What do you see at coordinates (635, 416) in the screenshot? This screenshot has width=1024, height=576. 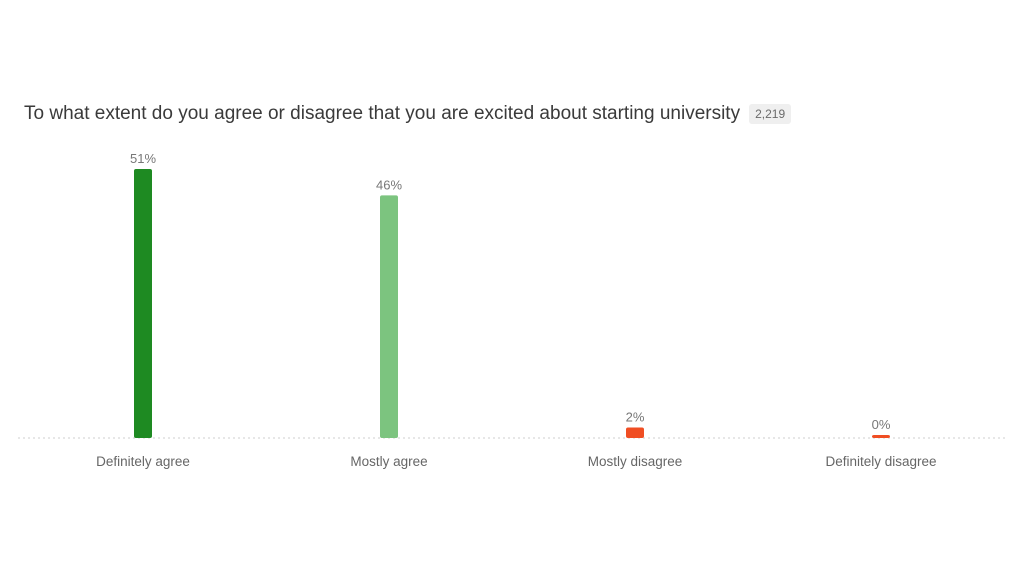 I see `bar-value-label: 2%` at bounding box center [635, 416].